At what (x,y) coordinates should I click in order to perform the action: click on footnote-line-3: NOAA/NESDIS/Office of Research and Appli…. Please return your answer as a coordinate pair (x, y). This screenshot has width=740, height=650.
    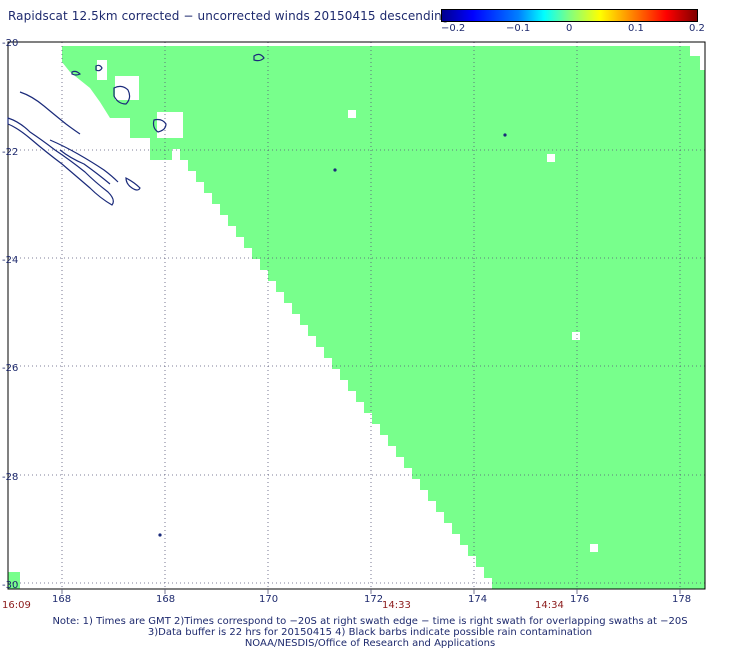
    Looking at the image, I should click on (370, 643).